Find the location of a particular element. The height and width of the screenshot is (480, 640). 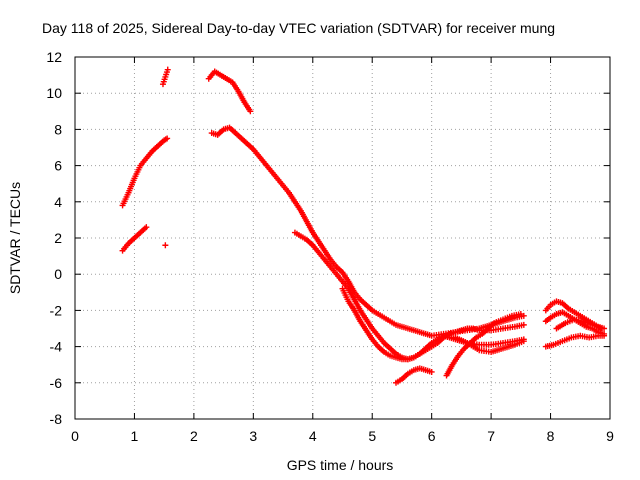

y-tick-label: -4 is located at coordinates (56, 347).